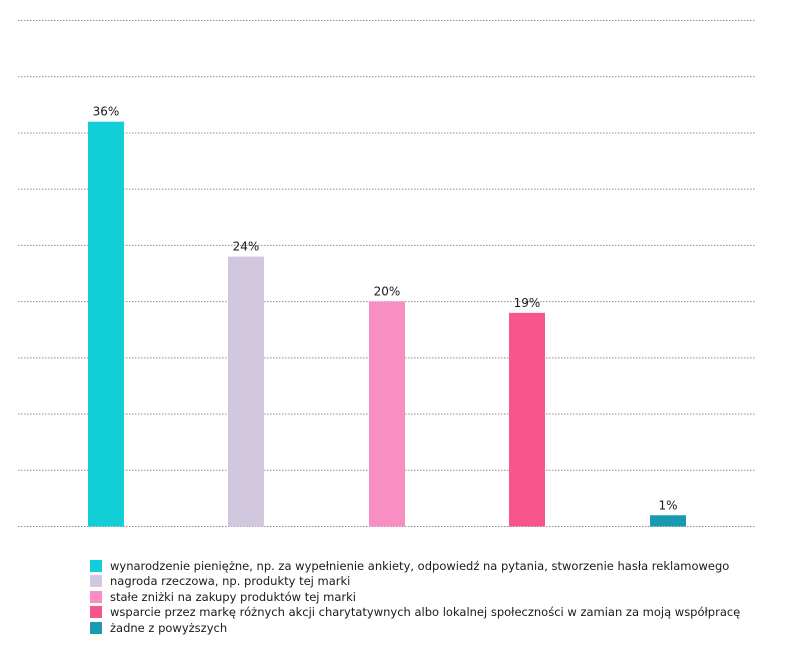 This screenshot has height=658, width=788. What do you see at coordinates (230, 581) in the screenshot?
I see `legend-label: nagroda rzeczowa, np. produkty tej marki` at bounding box center [230, 581].